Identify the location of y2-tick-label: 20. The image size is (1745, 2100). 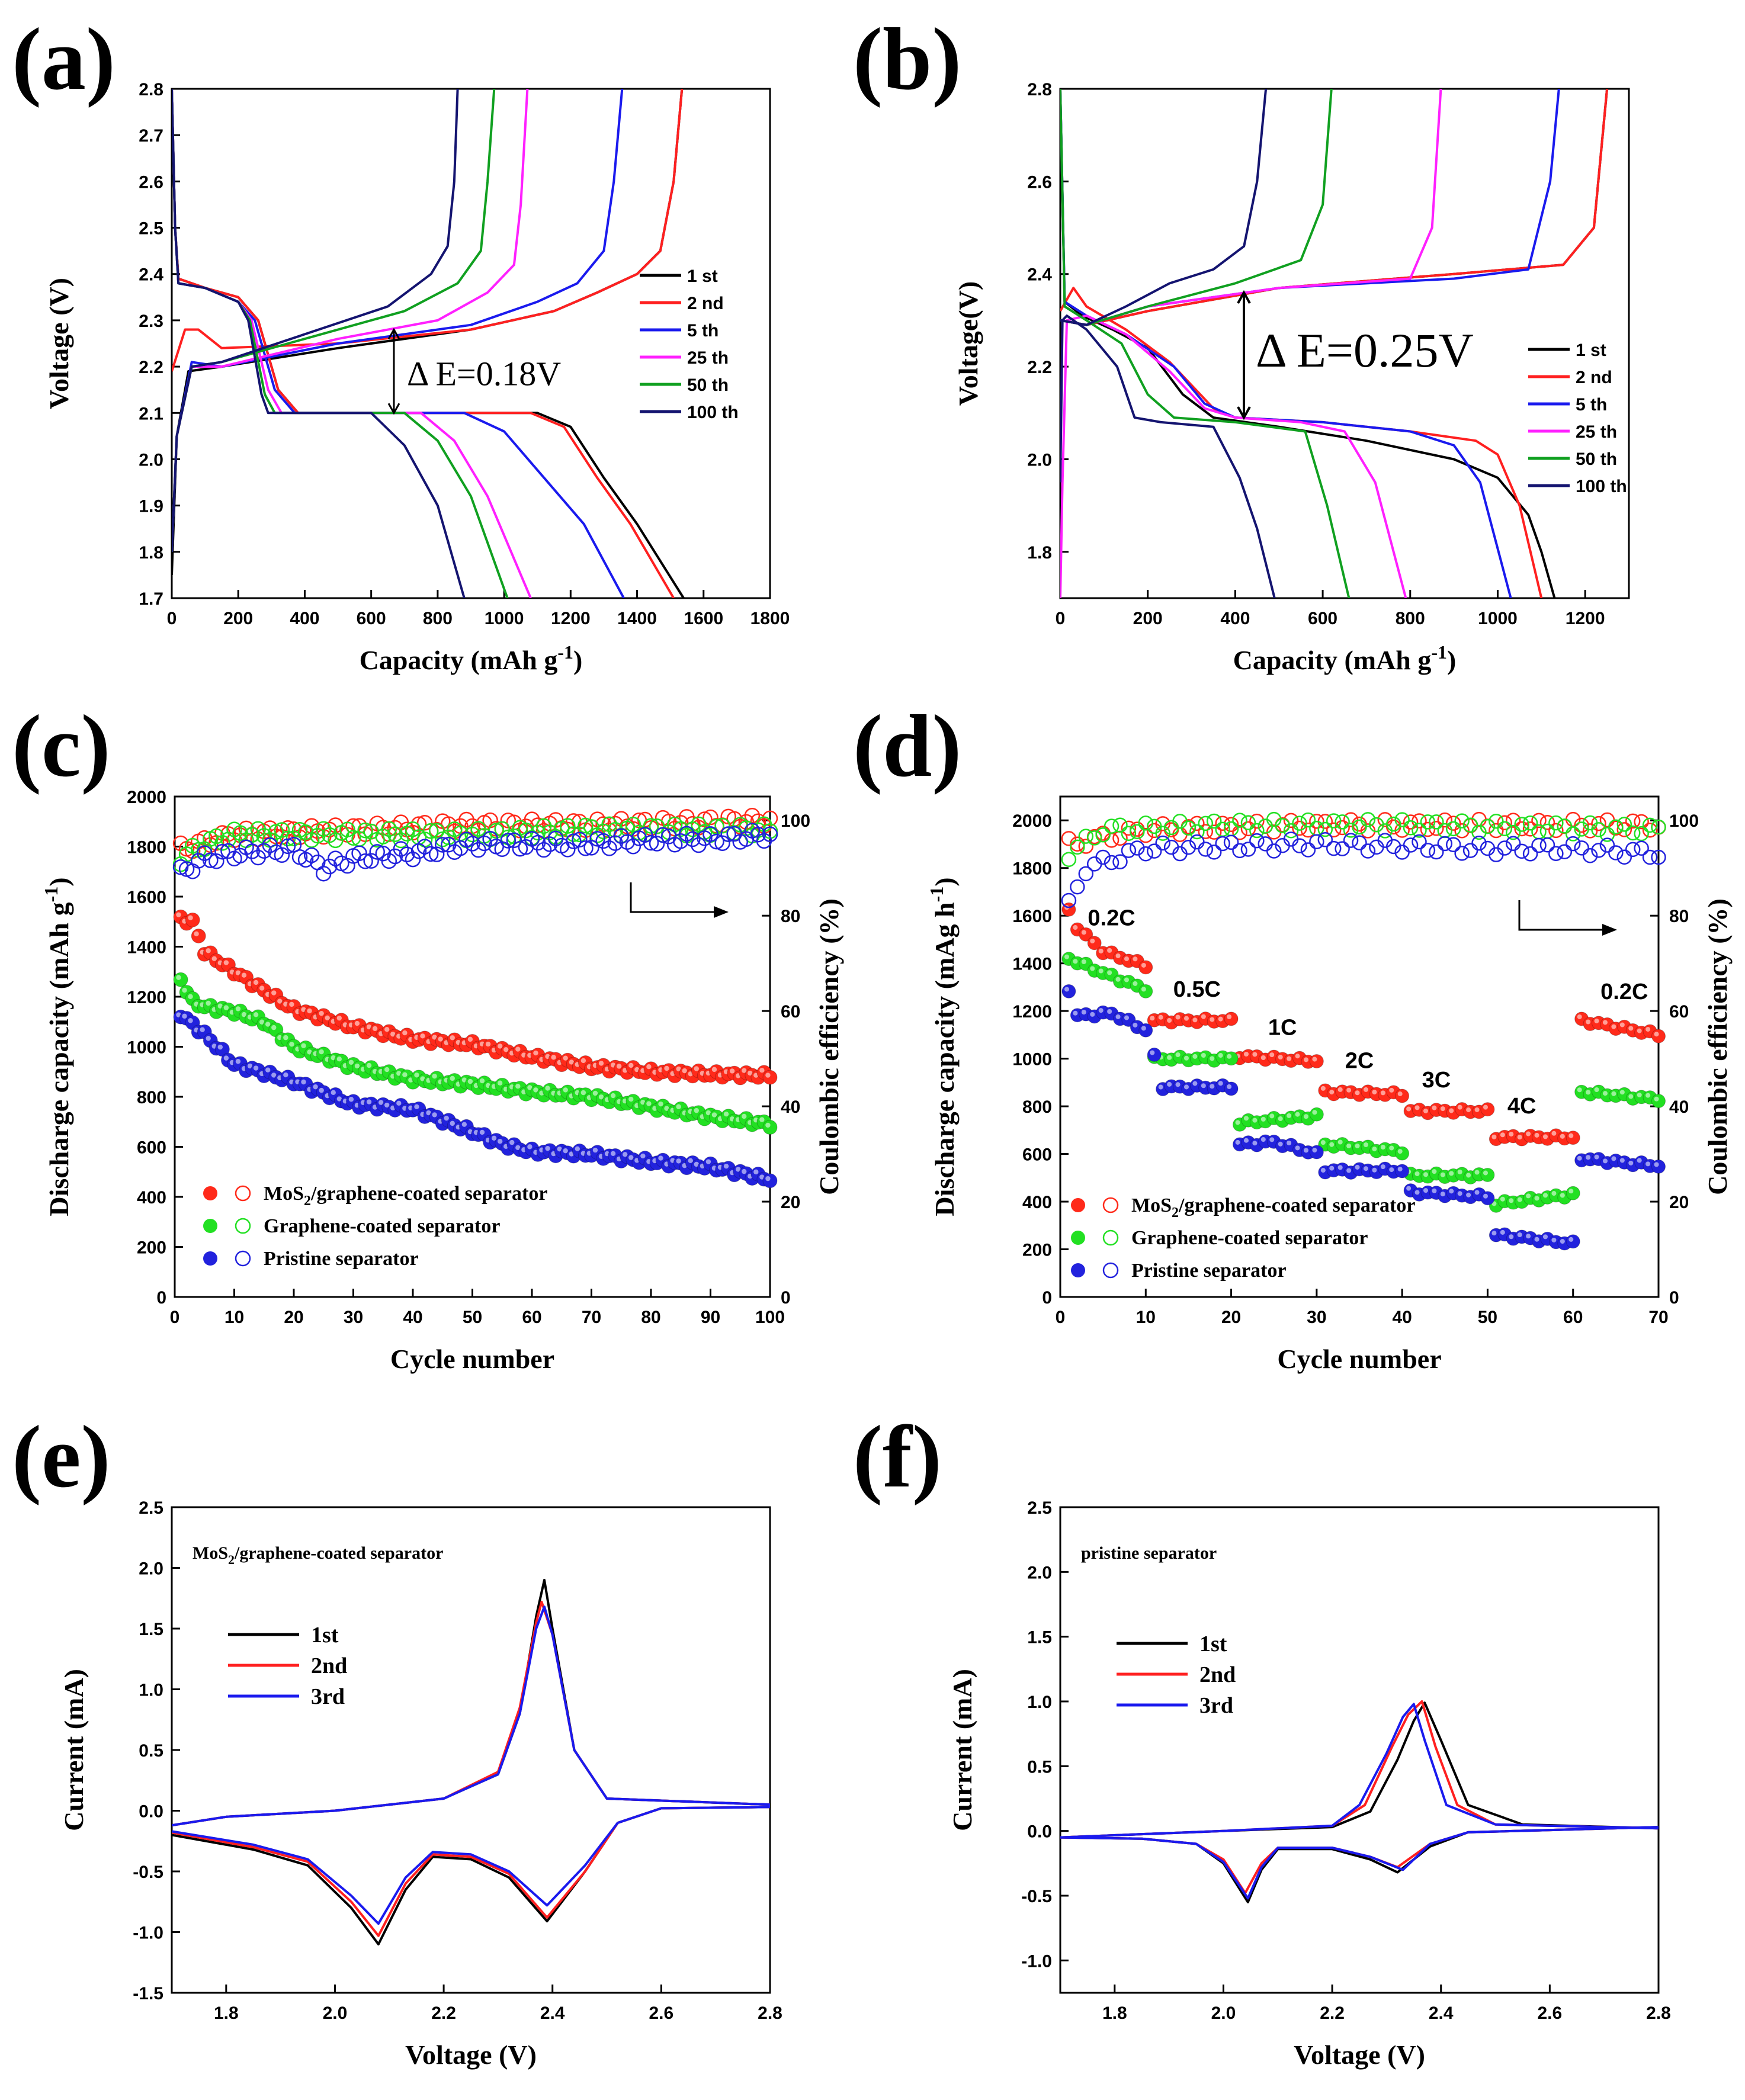
(1679, 1203).